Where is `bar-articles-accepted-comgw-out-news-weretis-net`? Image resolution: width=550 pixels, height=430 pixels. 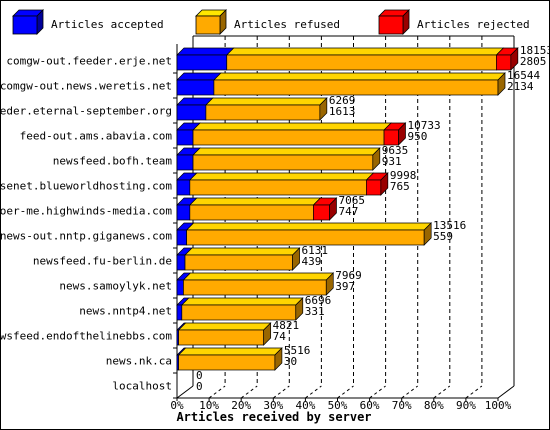 bar-articles-accepted-comgw-out-news-weretis-net is located at coordinates (199, 84).